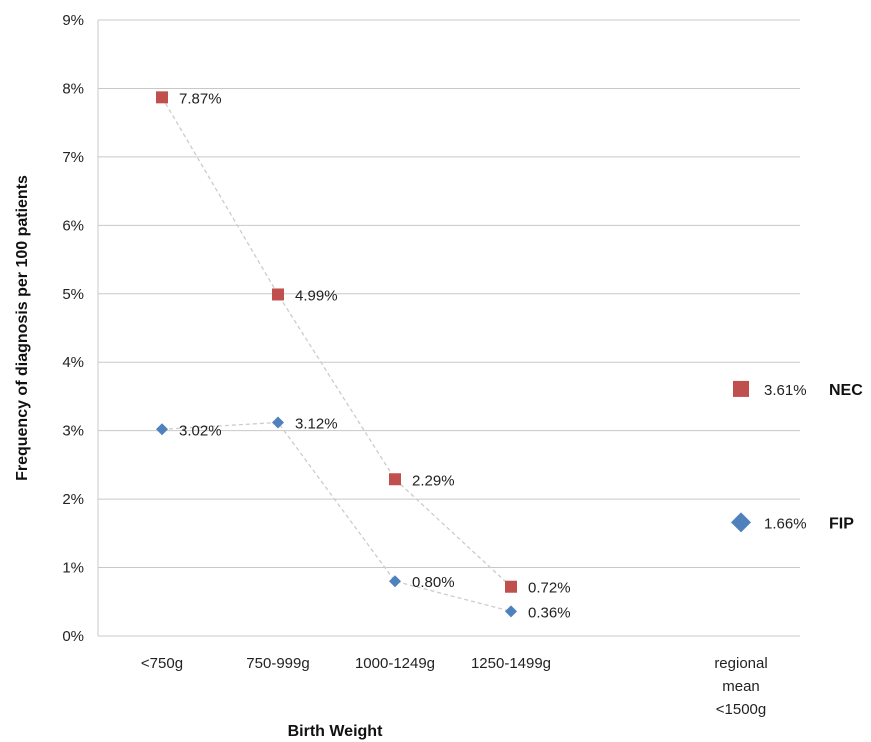 This screenshot has height=742, width=871. I want to click on data-label-fip: 3.02%, so click(200, 430).